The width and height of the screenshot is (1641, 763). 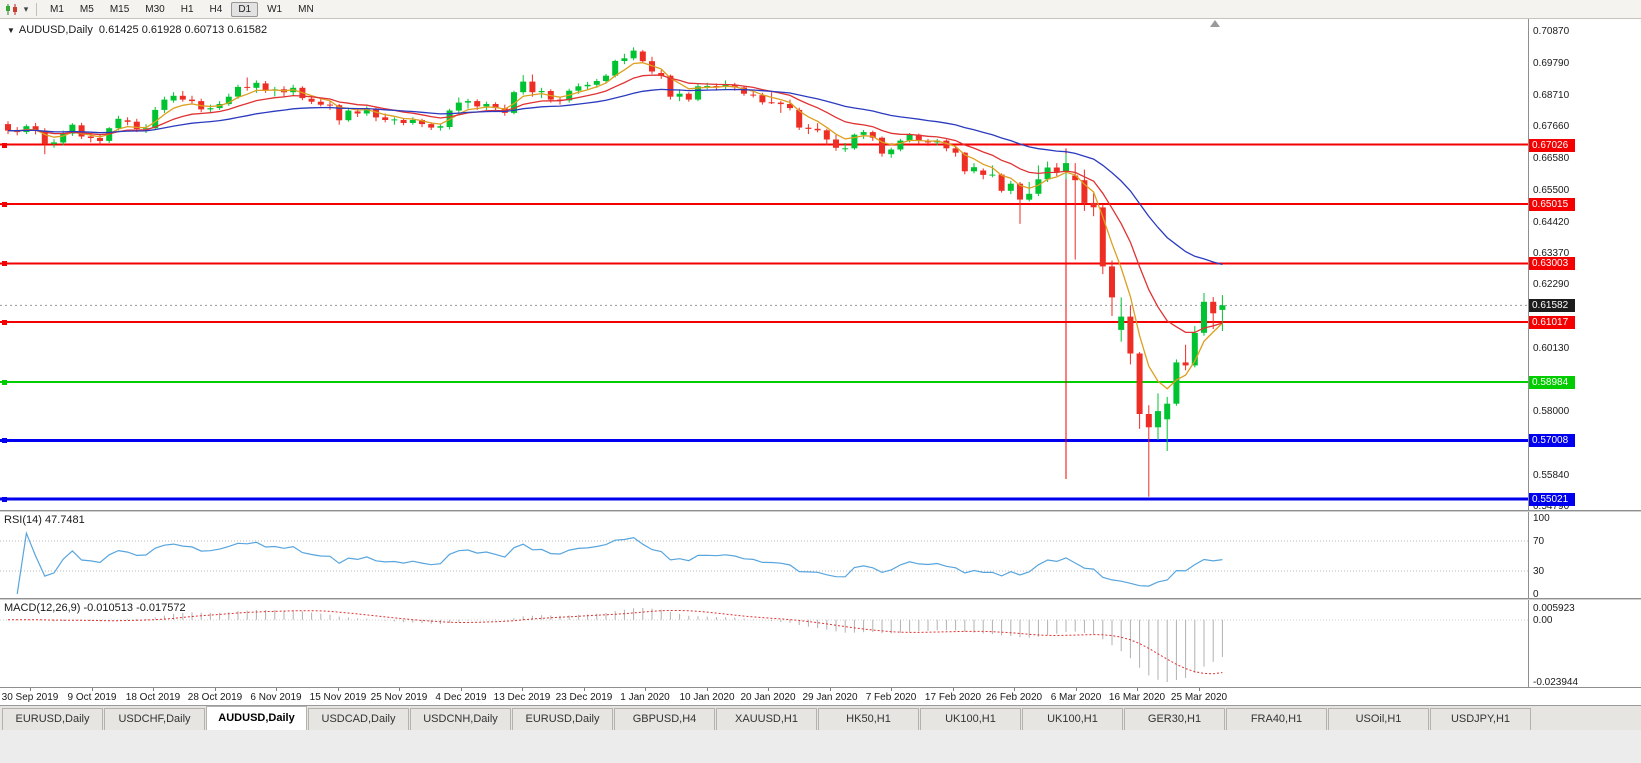 I want to click on rsi-axis-label: 30, so click(x=1539, y=571).